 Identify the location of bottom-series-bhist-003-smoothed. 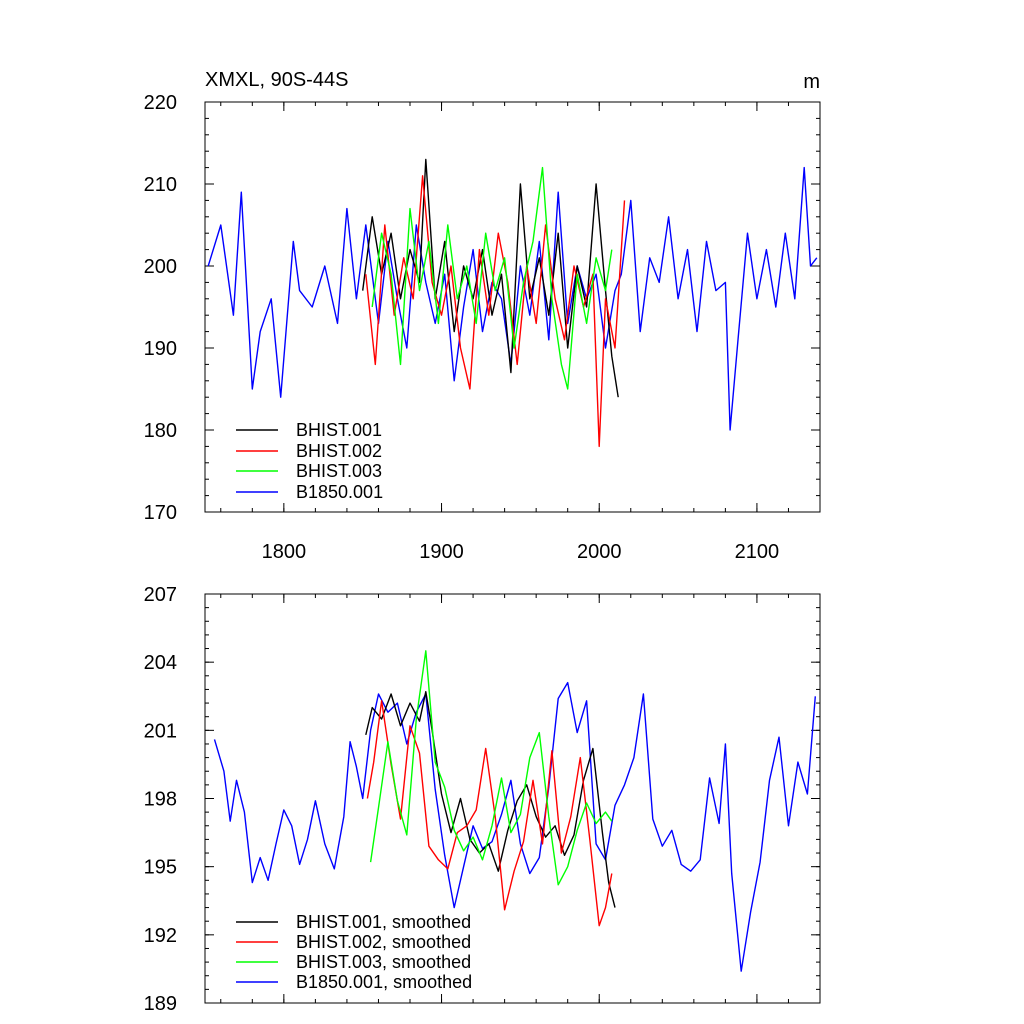
(491, 768).